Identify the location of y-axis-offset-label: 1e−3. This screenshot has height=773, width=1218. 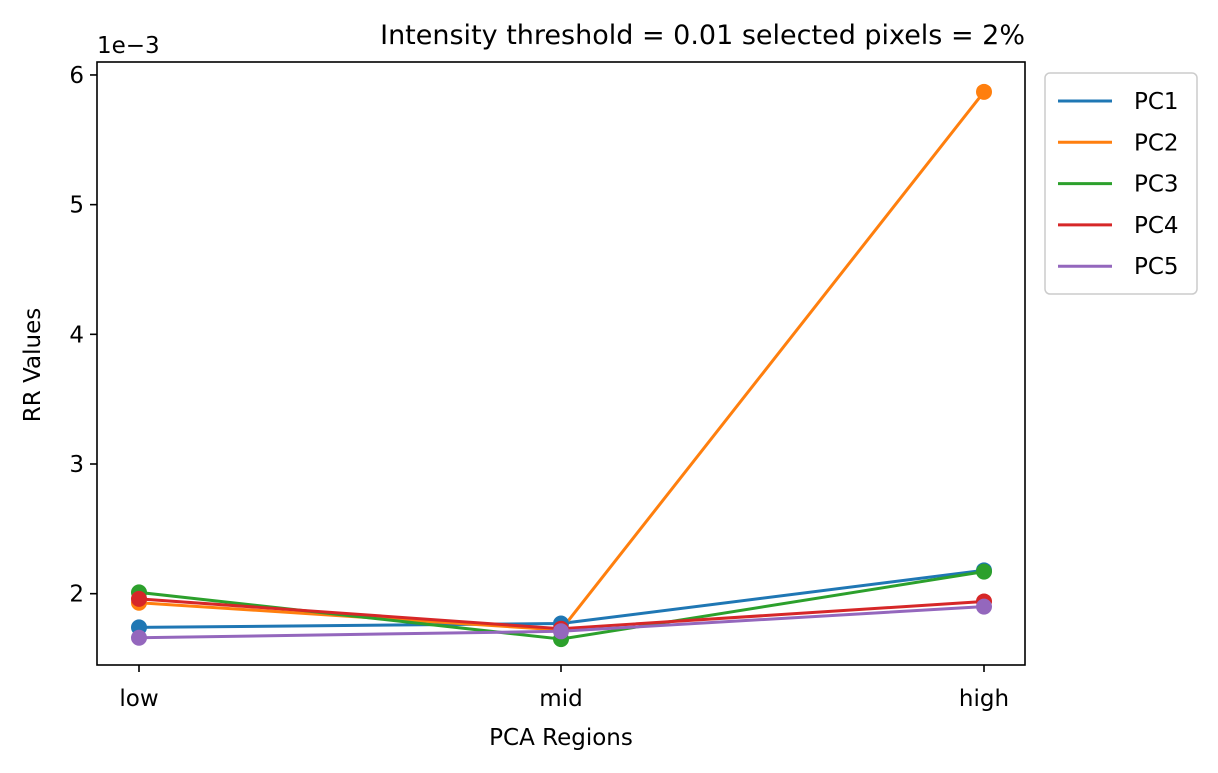
(128, 46).